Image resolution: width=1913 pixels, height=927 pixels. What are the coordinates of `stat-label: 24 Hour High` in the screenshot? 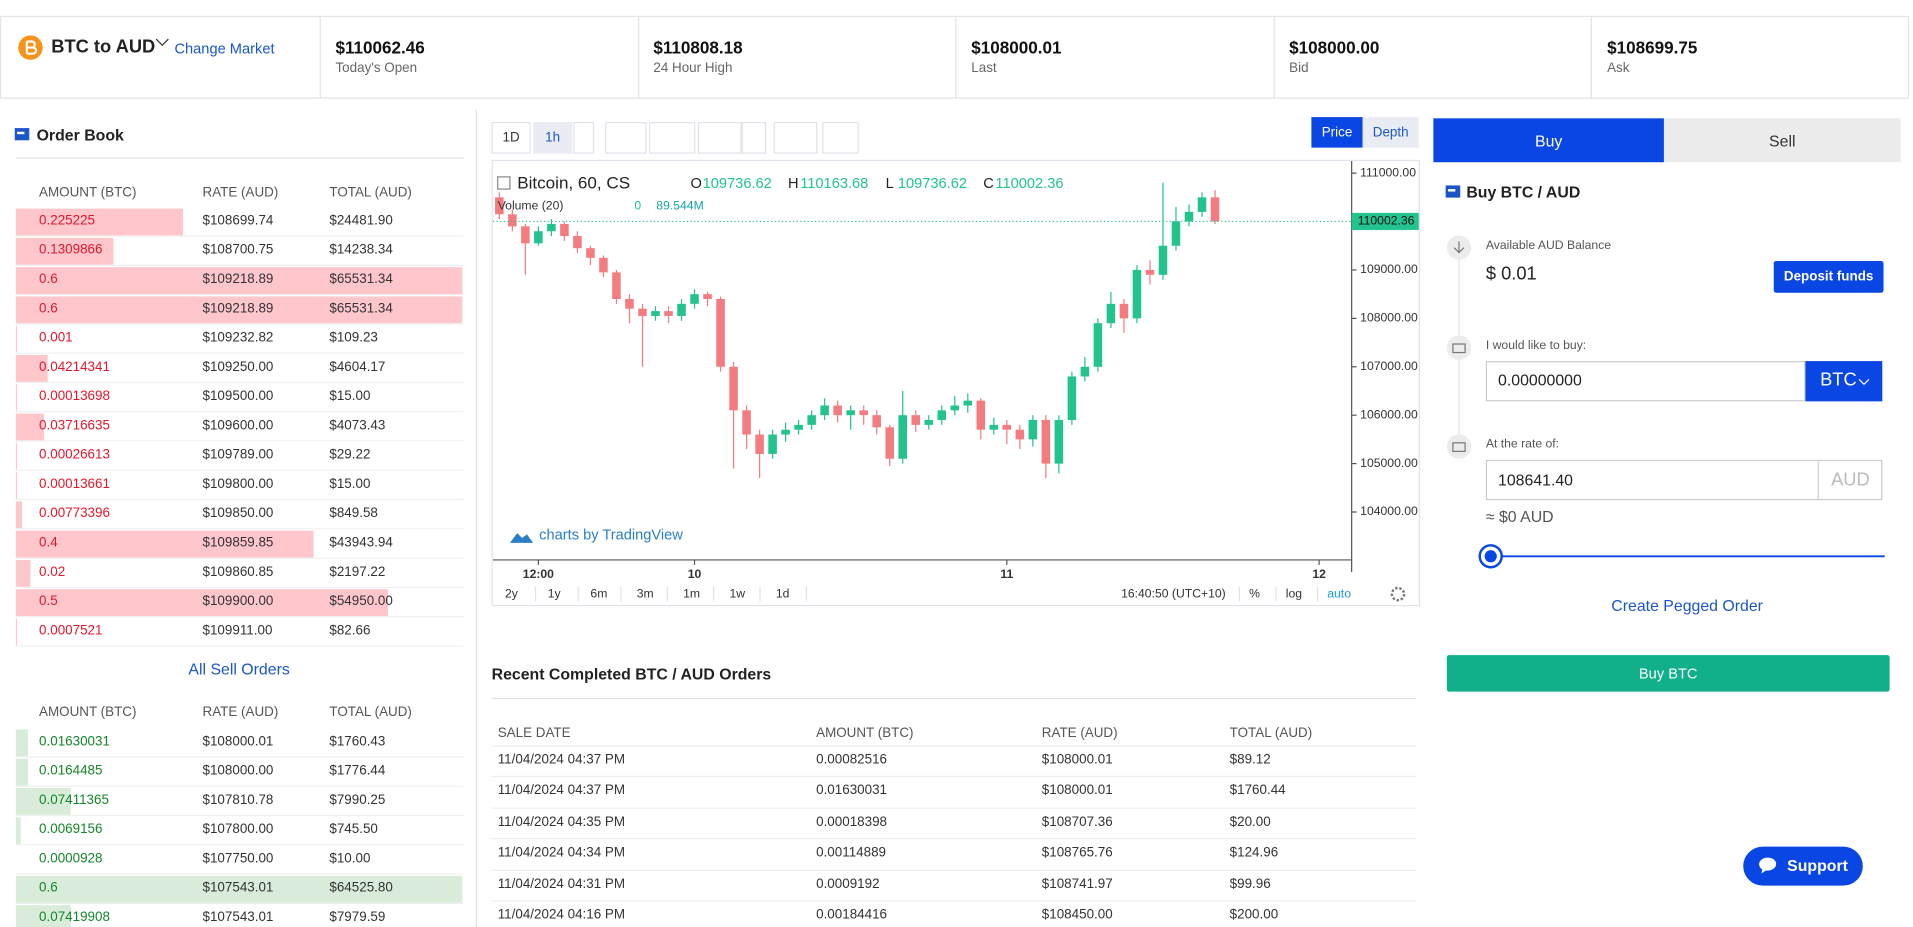 It's located at (693, 68).